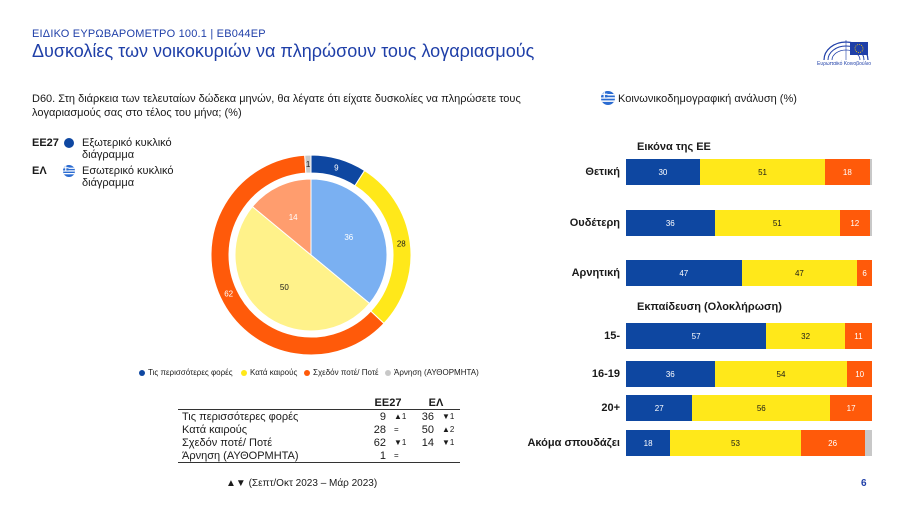  Describe the element at coordinates (855, 223) in the screenshot. I see `bar-segment-never: 12` at that location.